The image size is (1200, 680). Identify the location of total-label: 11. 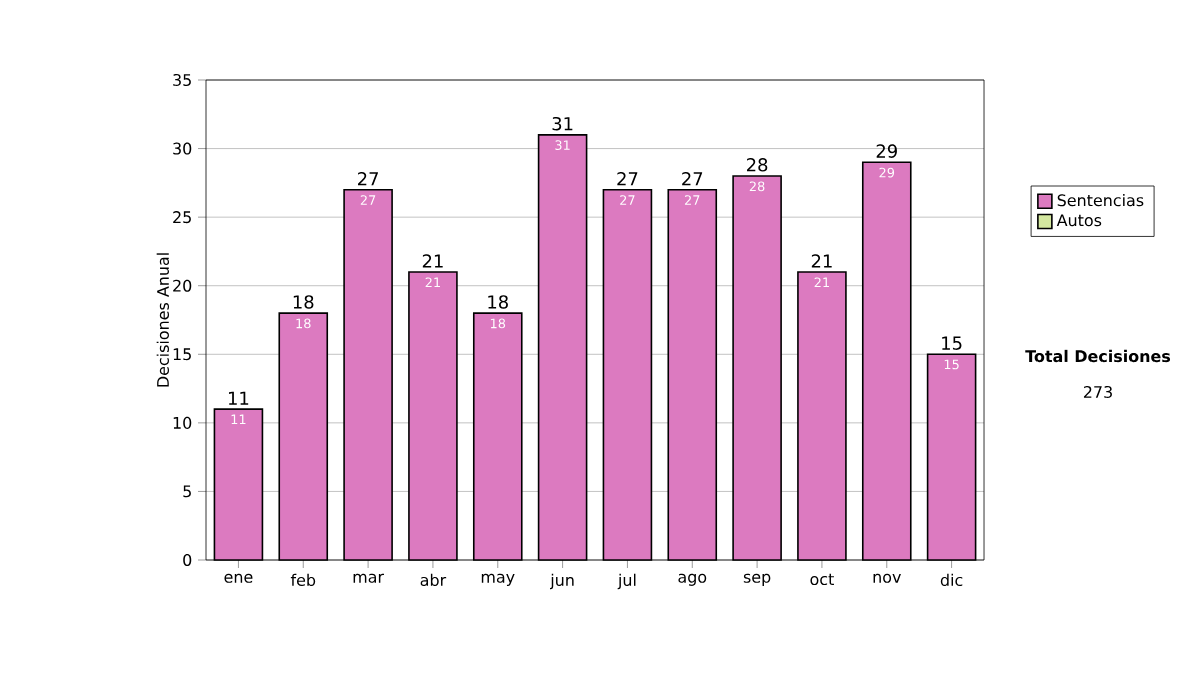
(238, 398).